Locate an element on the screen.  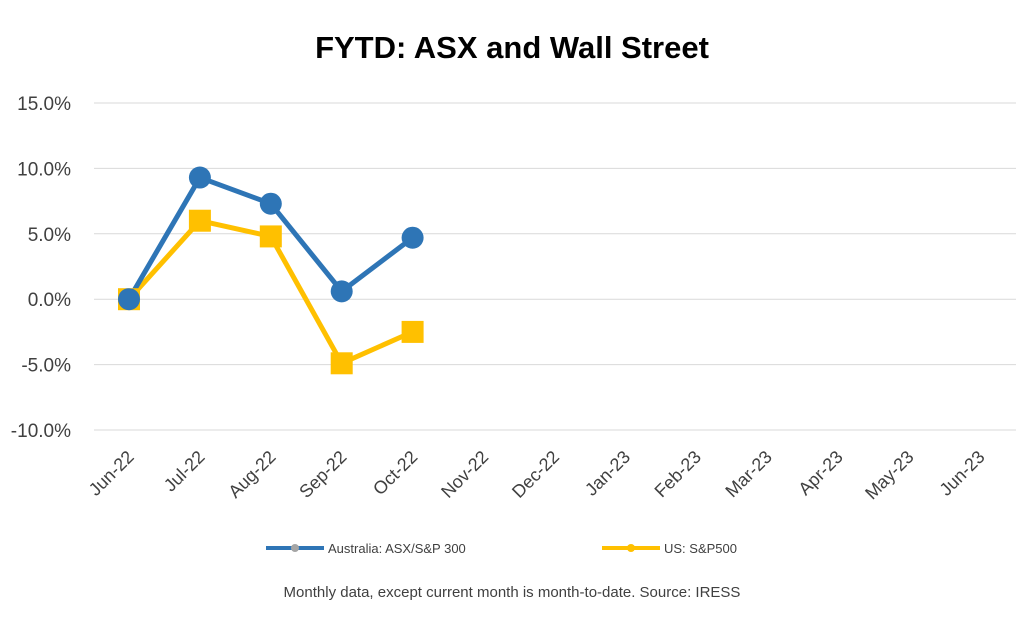
y-tick-label: 10.0% is located at coordinates (44, 169).